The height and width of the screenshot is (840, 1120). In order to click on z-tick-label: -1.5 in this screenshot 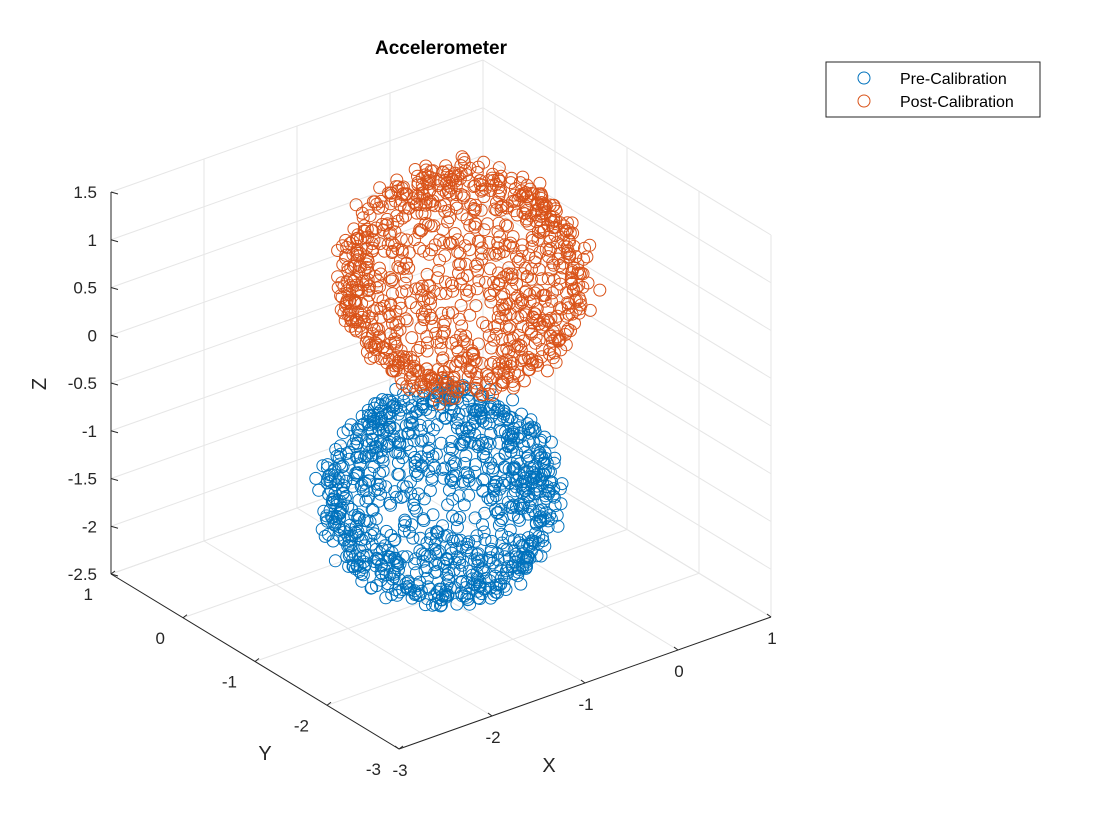, I will do `click(82, 479)`.